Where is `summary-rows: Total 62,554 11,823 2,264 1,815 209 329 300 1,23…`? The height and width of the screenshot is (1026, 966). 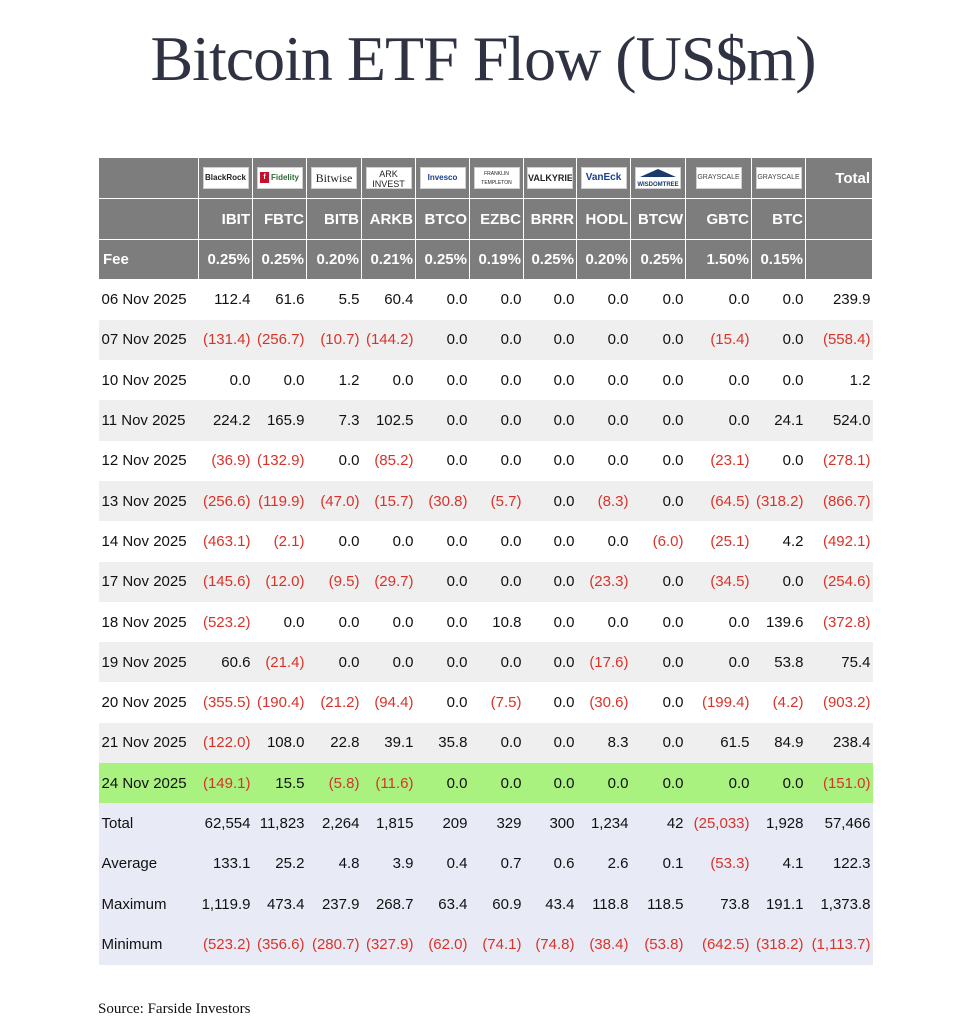
summary-rows: Total 62,554 11,823 2,264 1,815 209 329 300 1,23… is located at coordinates (485, 884).